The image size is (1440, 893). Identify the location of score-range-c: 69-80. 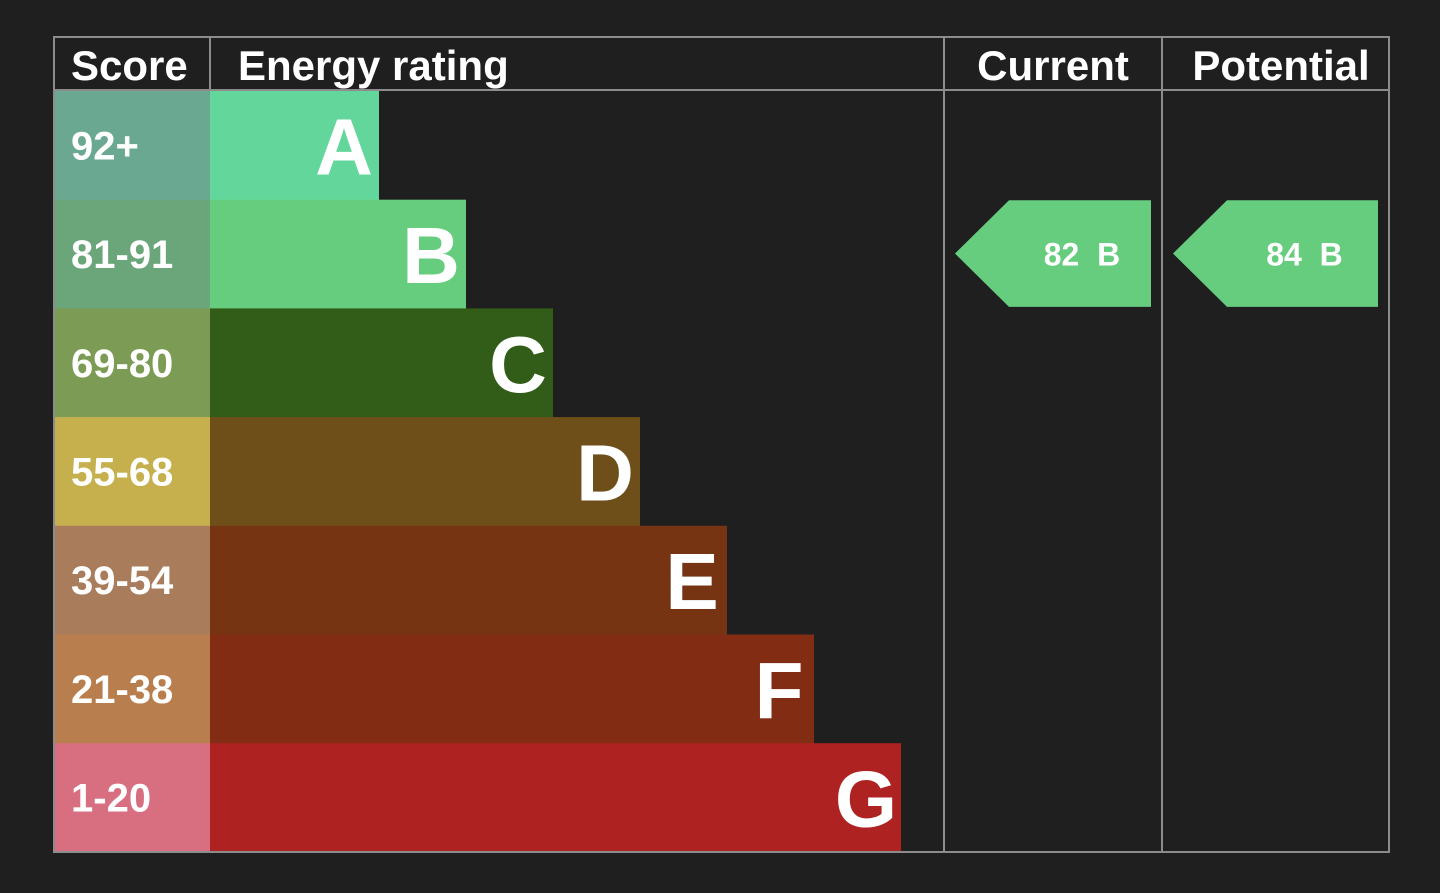
(122, 364).